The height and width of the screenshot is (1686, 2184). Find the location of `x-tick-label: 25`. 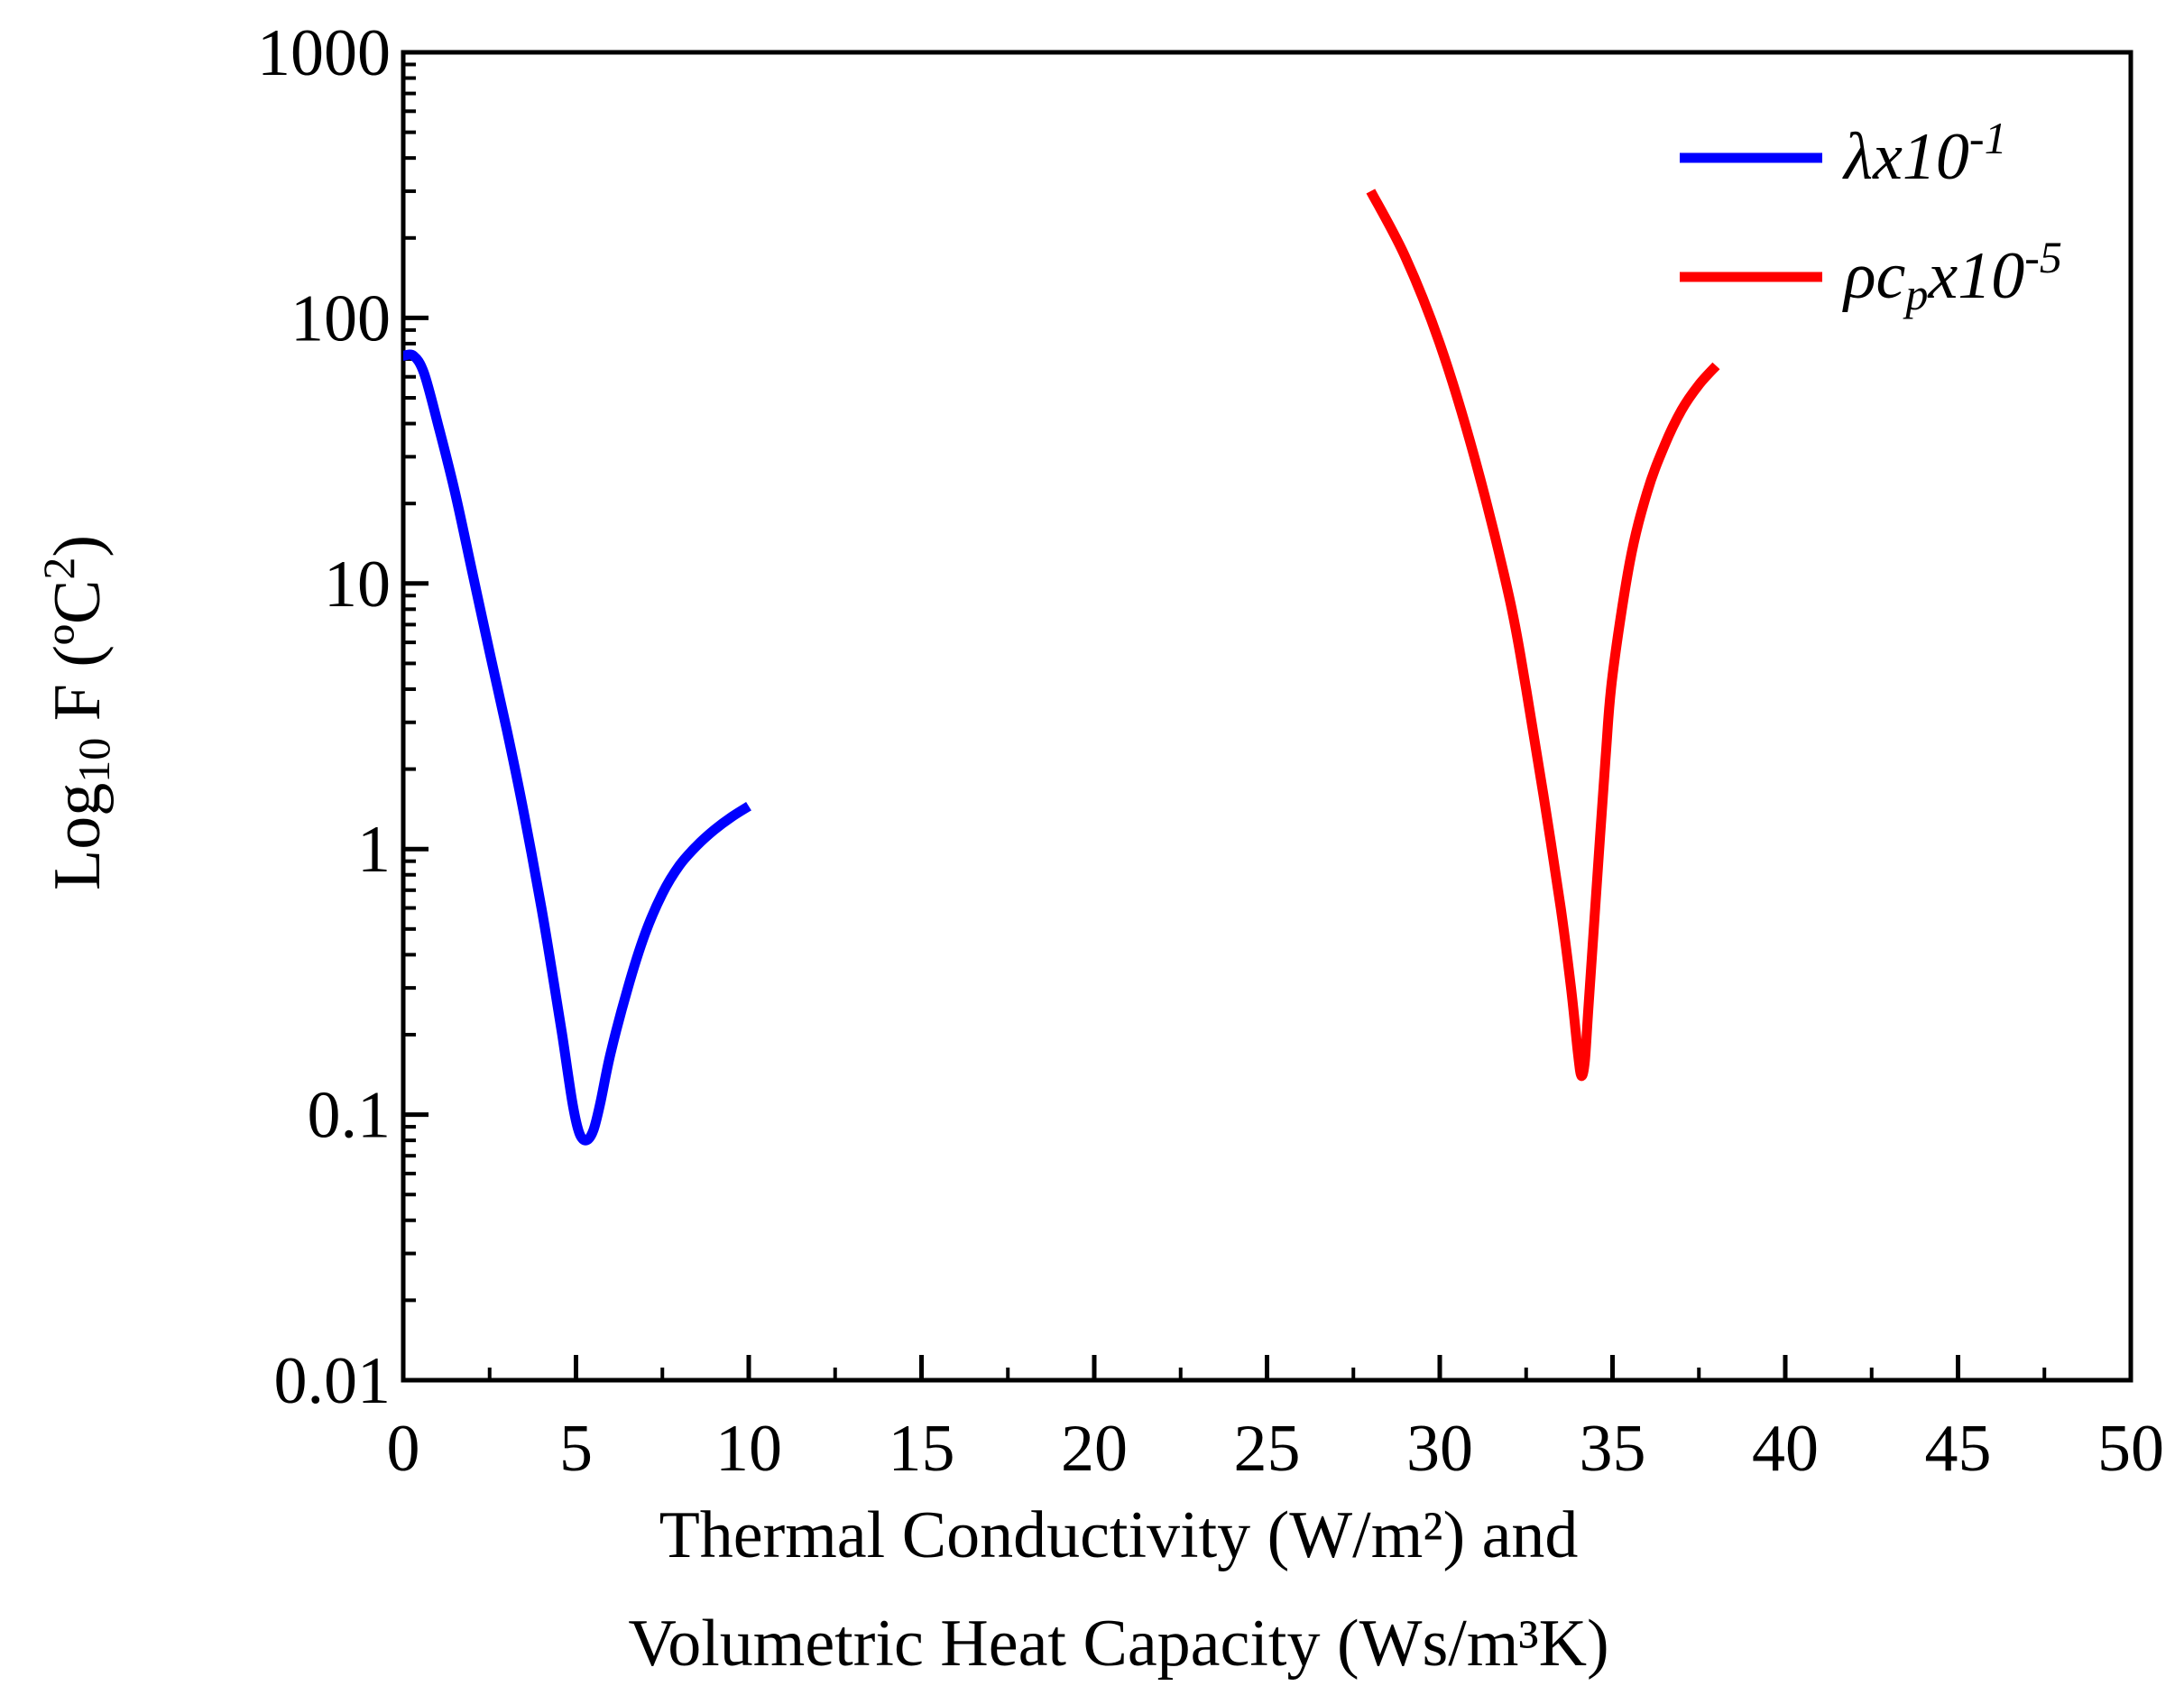

x-tick-label: 25 is located at coordinates (1267, 1449).